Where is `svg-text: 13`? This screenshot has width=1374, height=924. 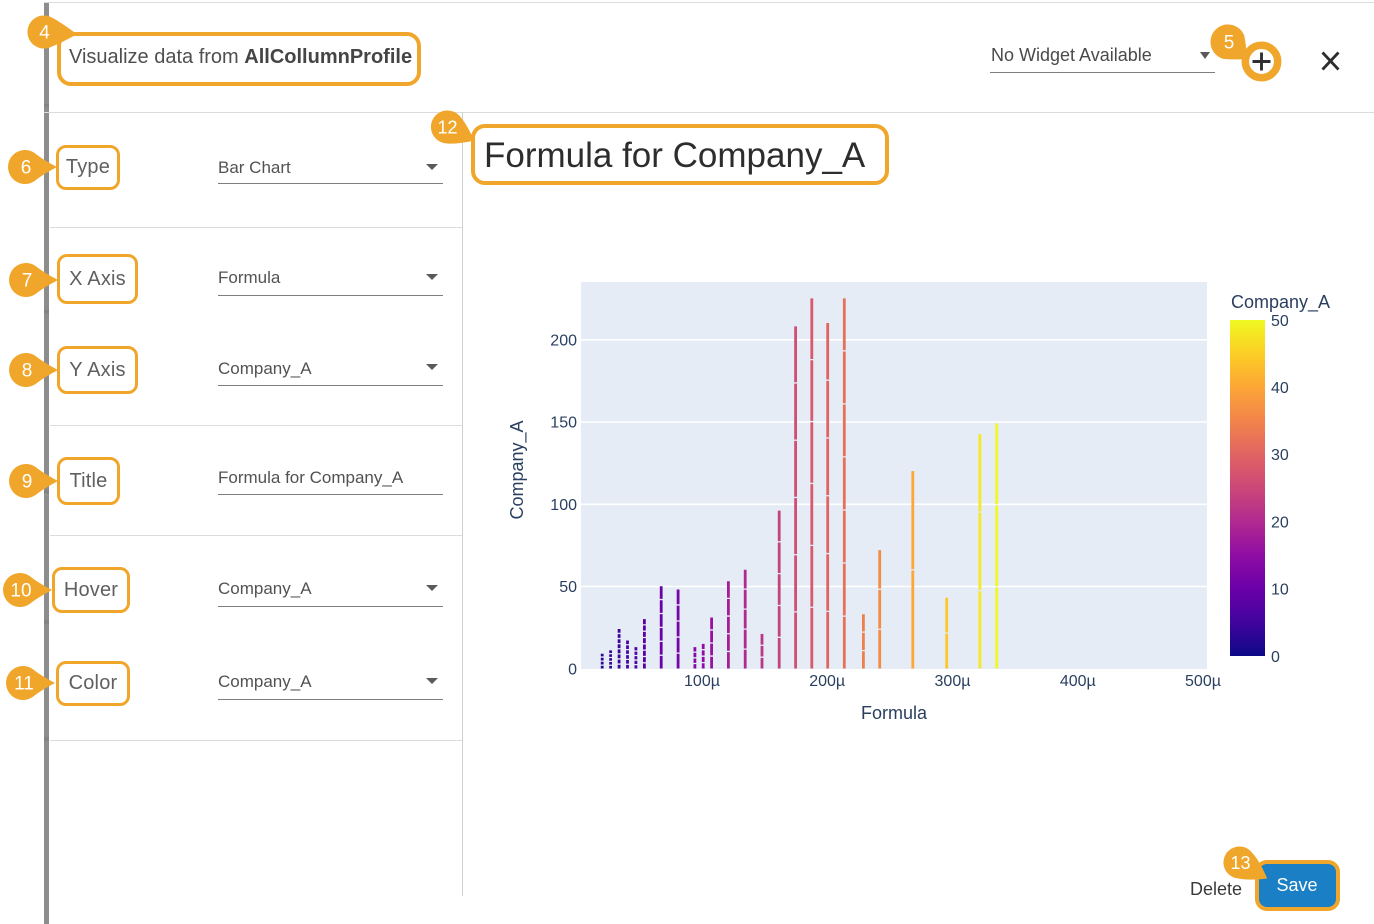
svg-text: 13 is located at coordinates (1240, 863).